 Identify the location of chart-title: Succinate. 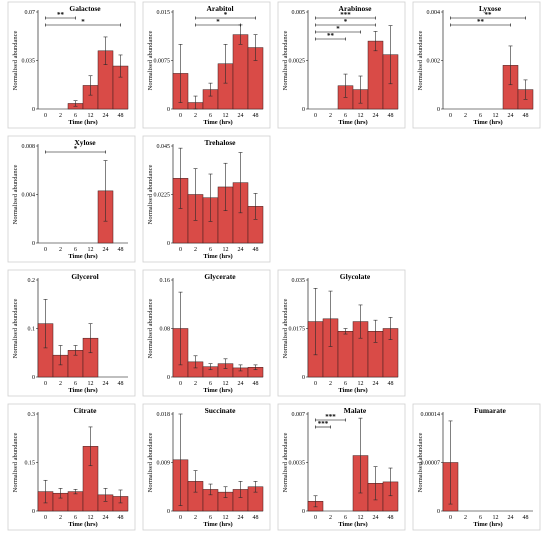
(221, 410).